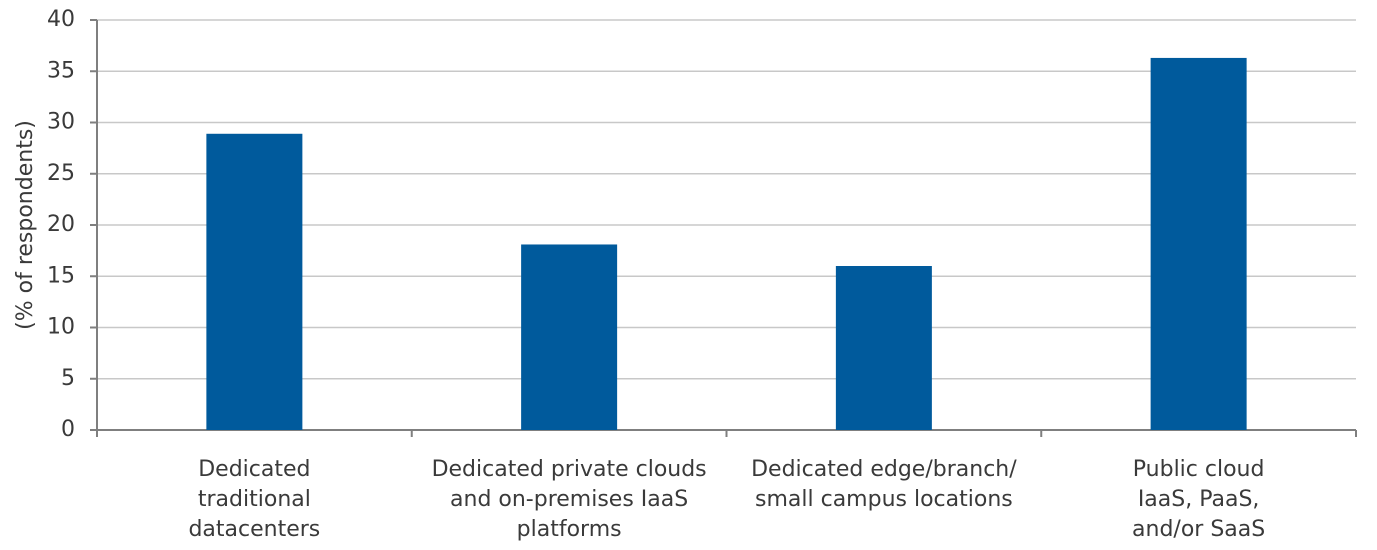 The image size is (1377, 550). What do you see at coordinates (1198, 499) in the screenshot?
I see `x-tick-label: Public cloud IaaS, PaaS, and/or SaaS` at bounding box center [1198, 499].